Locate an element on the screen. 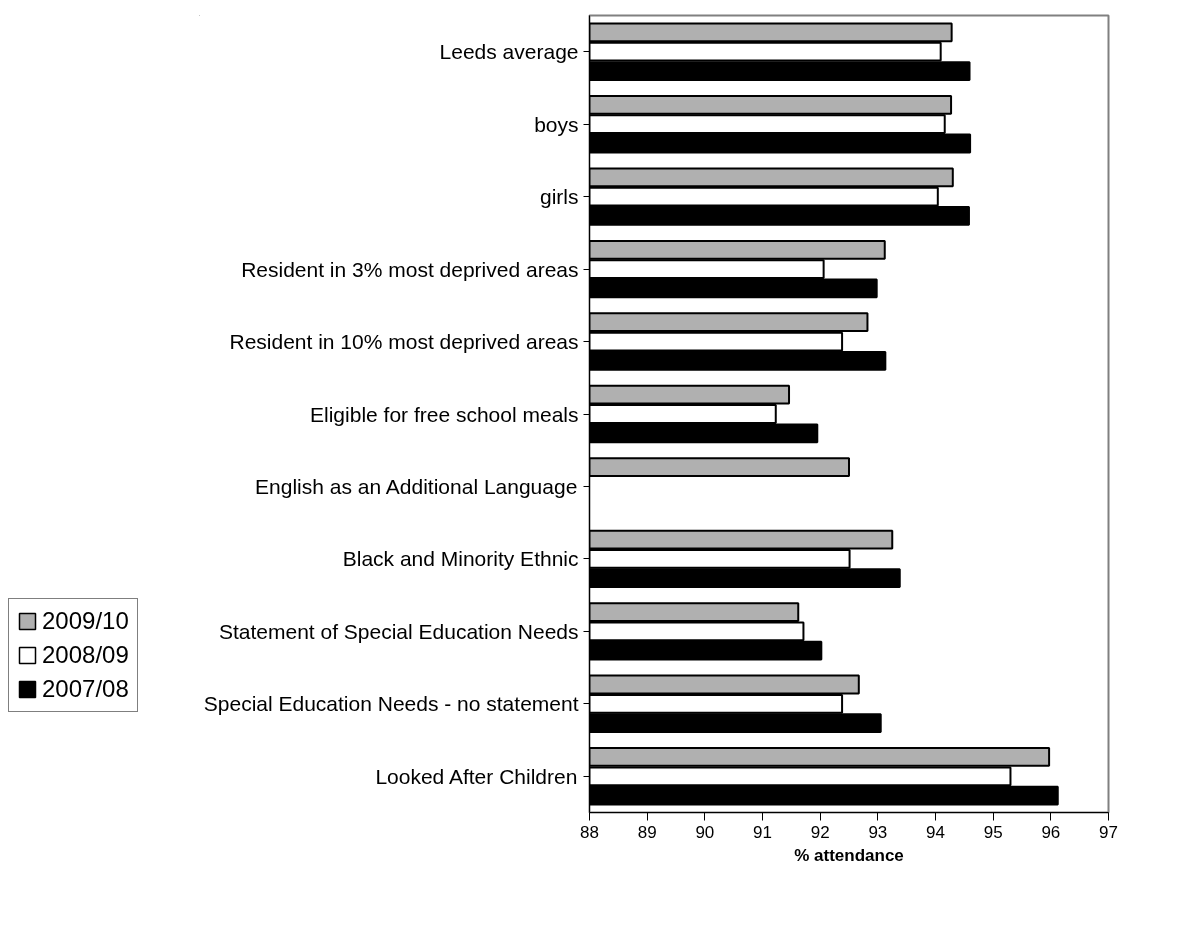 The height and width of the screenshot is (929, 1178). y-tick-label: Eligible for free school meals is located at coordinates (444, 414).